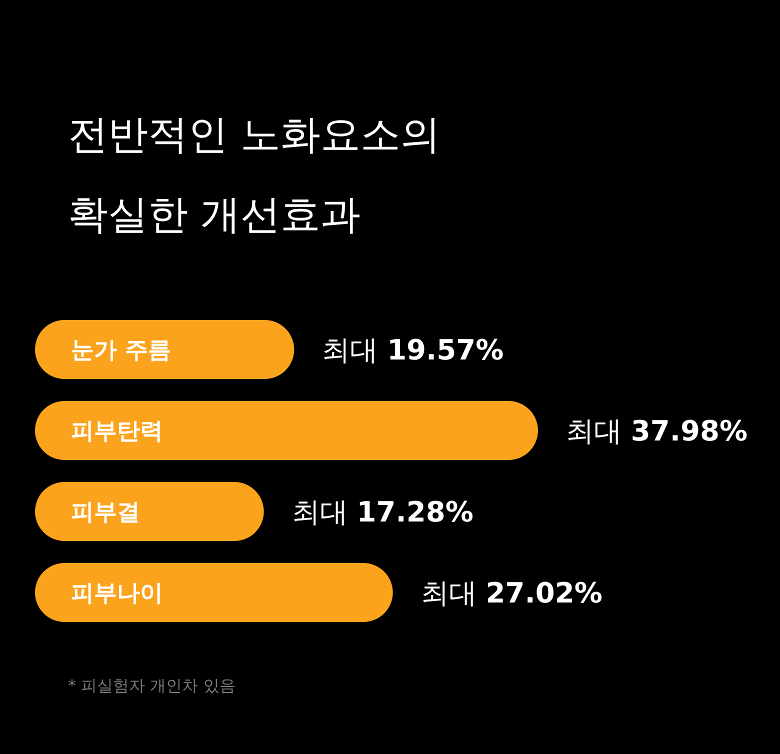 The image size is (780, 754). I want to click on data-label: 최대 19.57%, so click(413, 350).